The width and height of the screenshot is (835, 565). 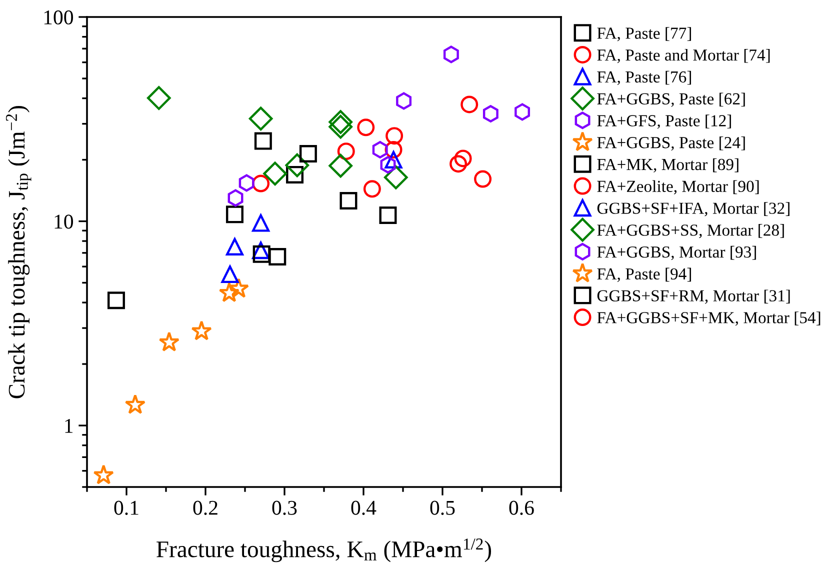 What do you see at coordinates (64, 221) in the screenshot?
I see `y-tick-label: 10` at bounding box center [64, 221].